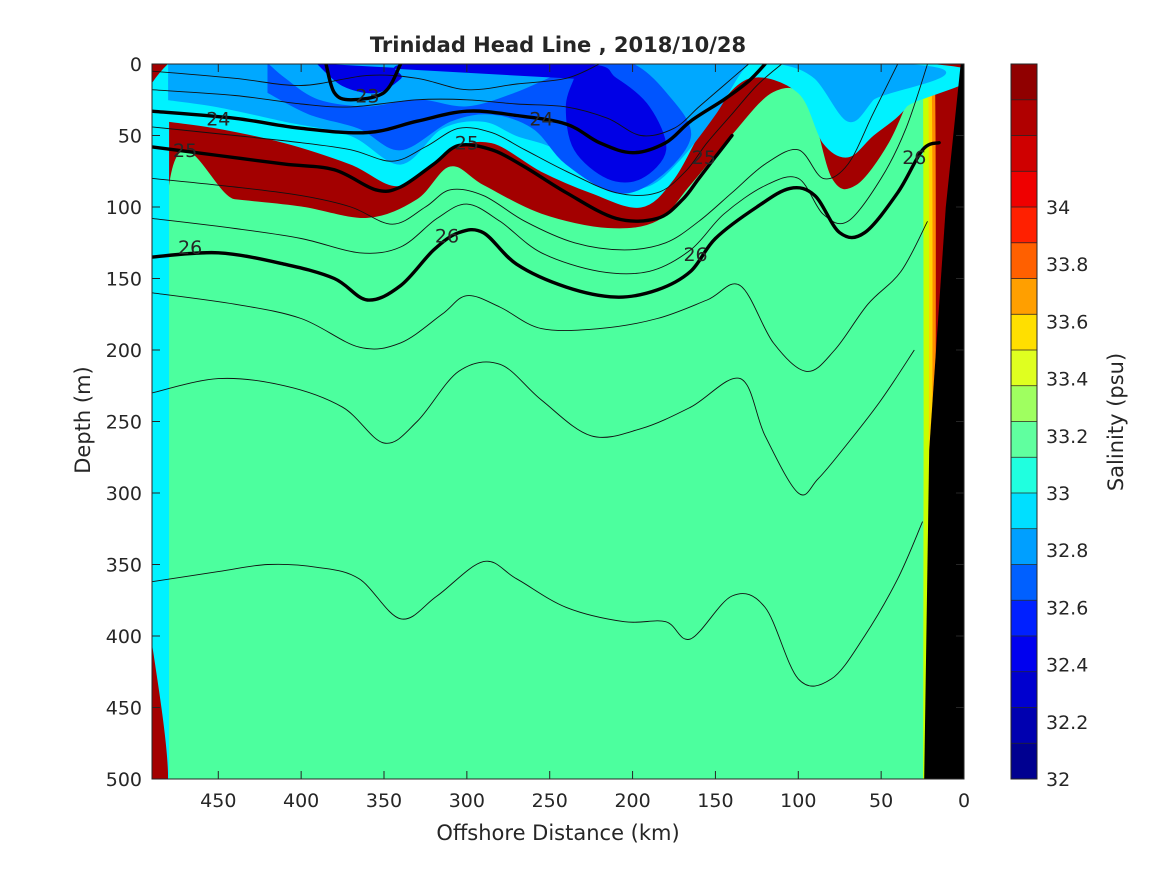 The width and height of the screenshot is (1167, 875). What do you see at coordinates (124, 494) in the screenshot?
I see `y-tick-label-300: 300` at bounding box center [124, 494].